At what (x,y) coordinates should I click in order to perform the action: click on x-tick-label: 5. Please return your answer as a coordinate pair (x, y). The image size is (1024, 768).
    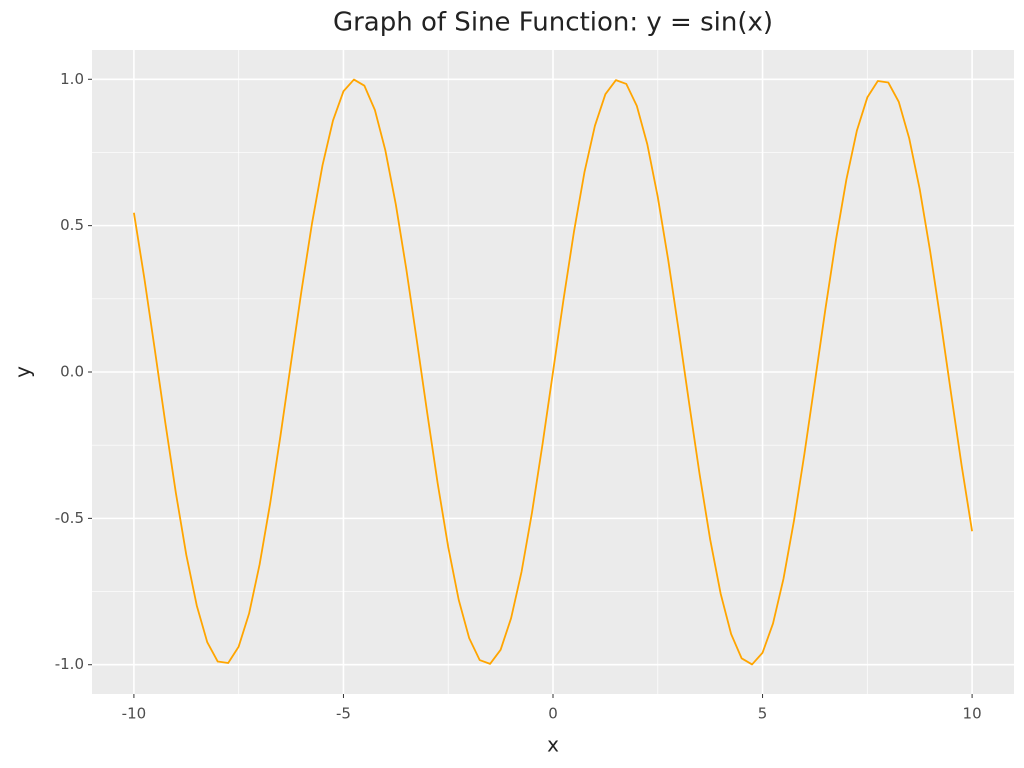
    Looking at the image, I should click on (763, 714).